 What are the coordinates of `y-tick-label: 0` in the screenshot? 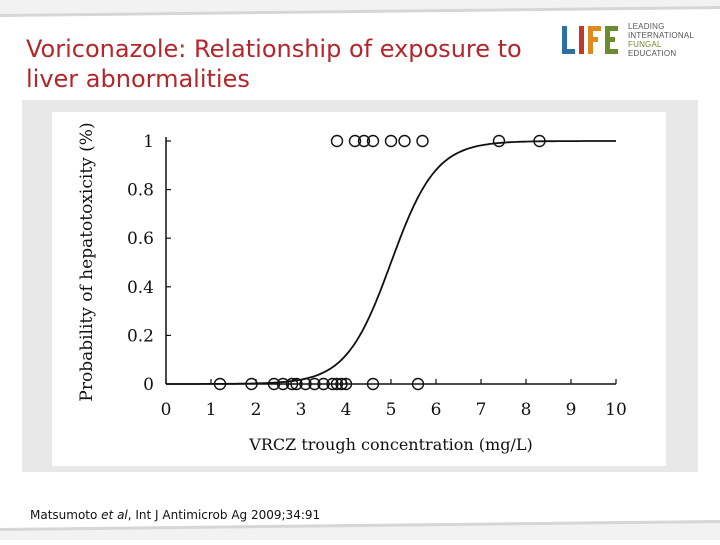 It's located at (148, 385).